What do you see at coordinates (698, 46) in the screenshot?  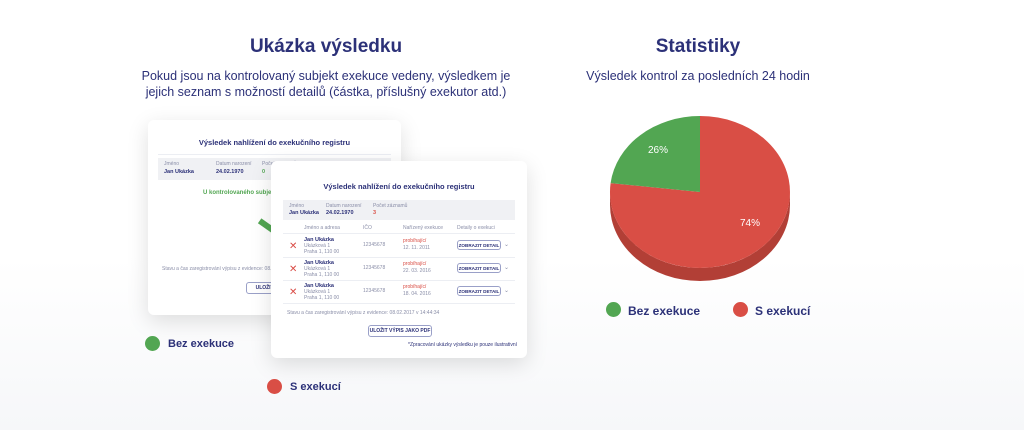 I see `right-title: Statistiky` at bounding box center [698, 46].